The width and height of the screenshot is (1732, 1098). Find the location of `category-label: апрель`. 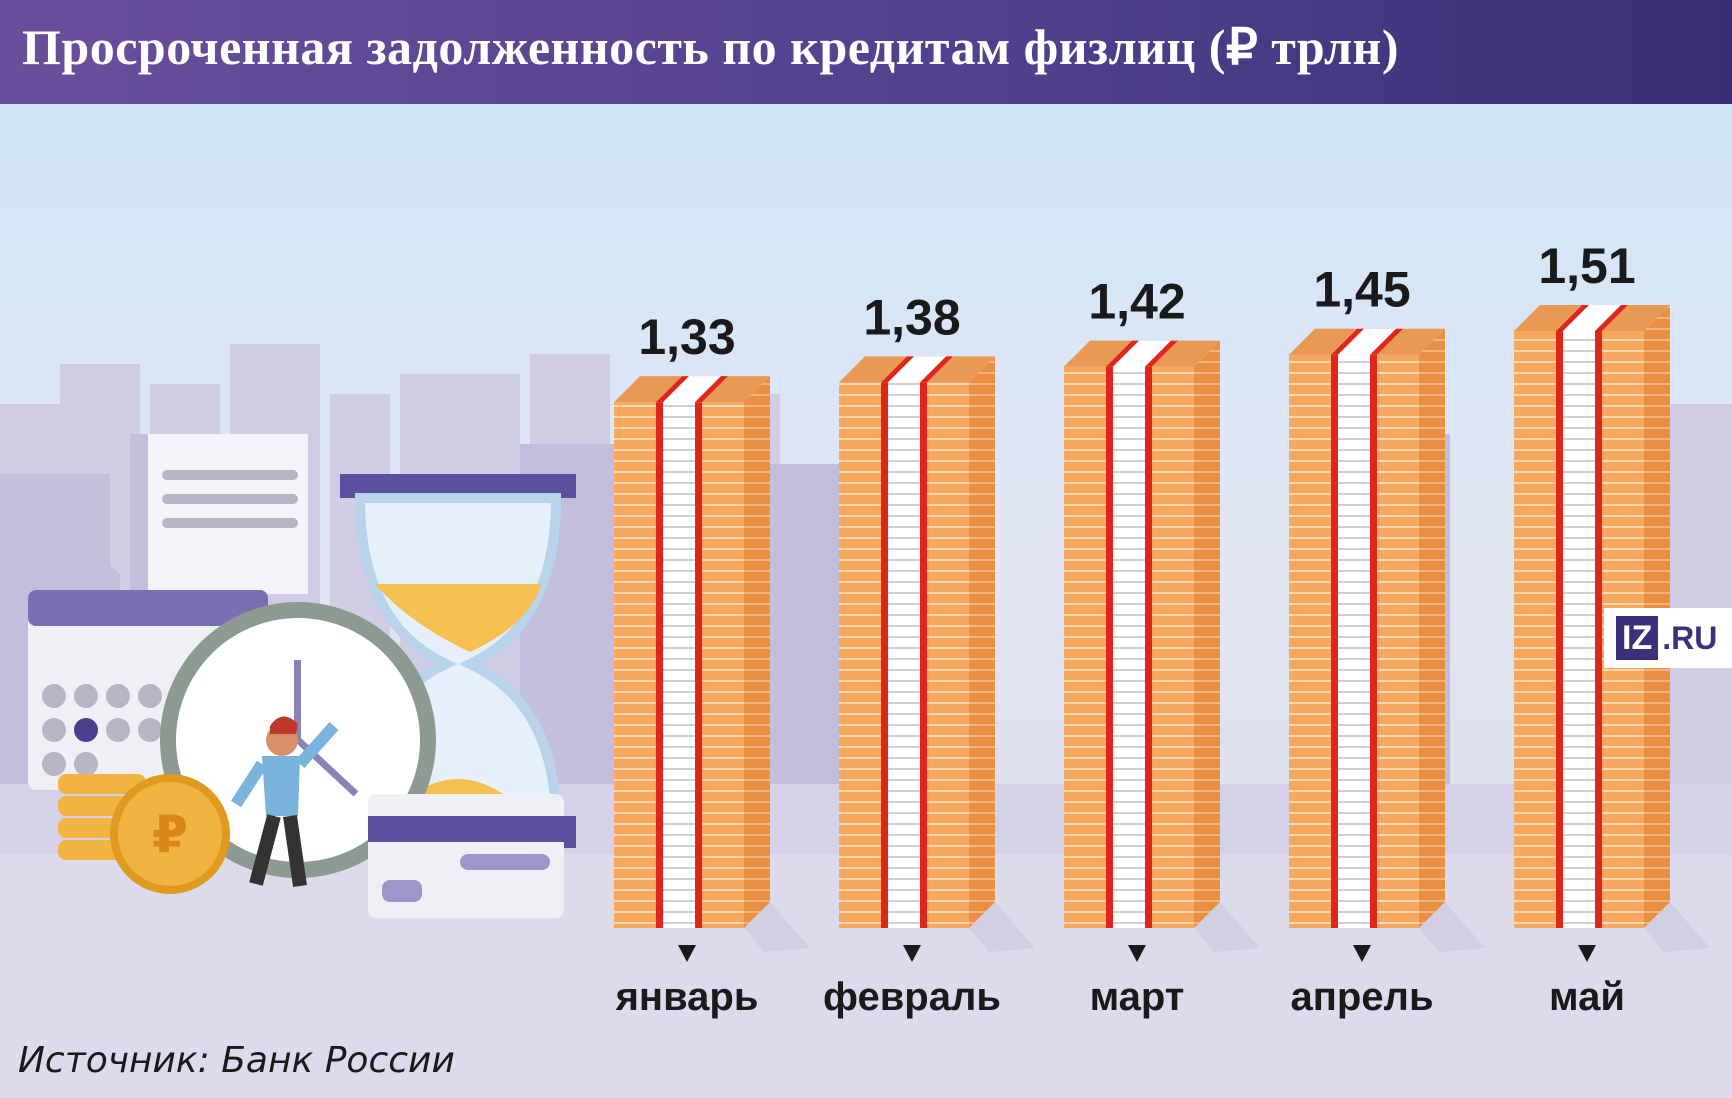

category-label: апрель is located at coordinates (1361, 997).